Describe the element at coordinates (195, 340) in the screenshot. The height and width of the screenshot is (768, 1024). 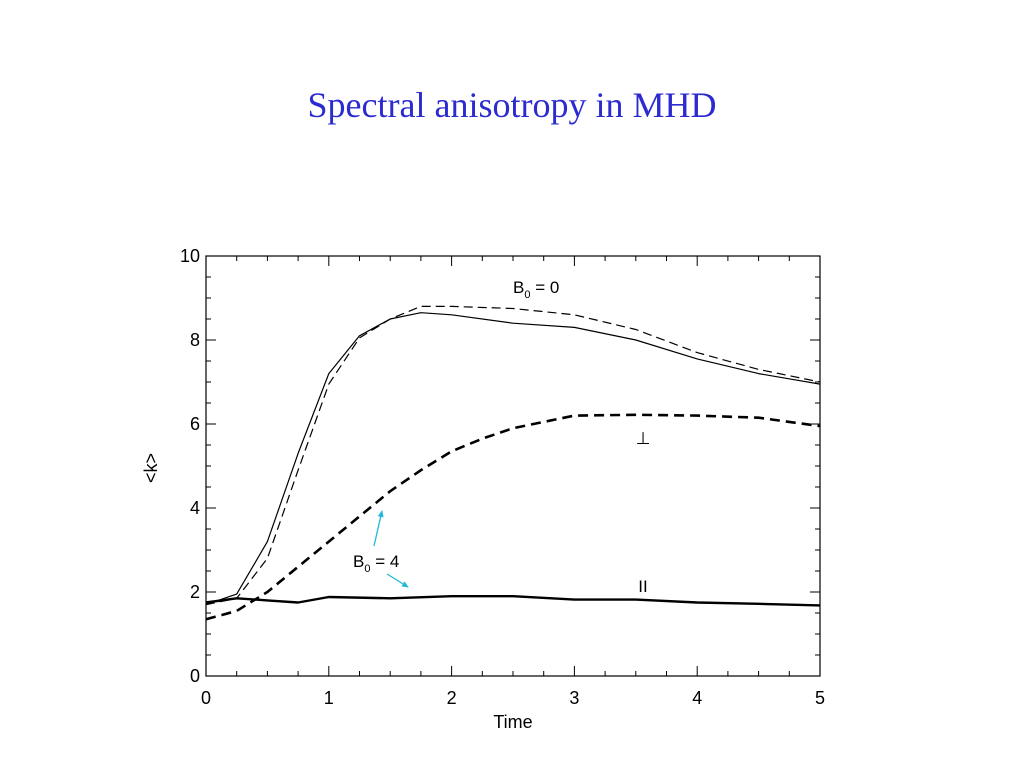
I see `y-tick-label: 8` at that location.